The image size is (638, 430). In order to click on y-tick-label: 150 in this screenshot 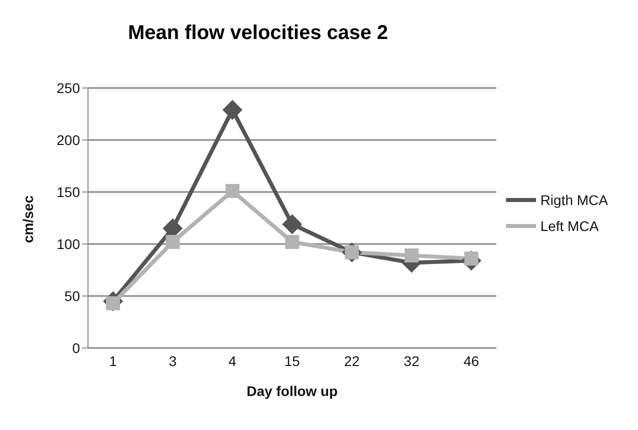, I will do `click(68, 192)`.